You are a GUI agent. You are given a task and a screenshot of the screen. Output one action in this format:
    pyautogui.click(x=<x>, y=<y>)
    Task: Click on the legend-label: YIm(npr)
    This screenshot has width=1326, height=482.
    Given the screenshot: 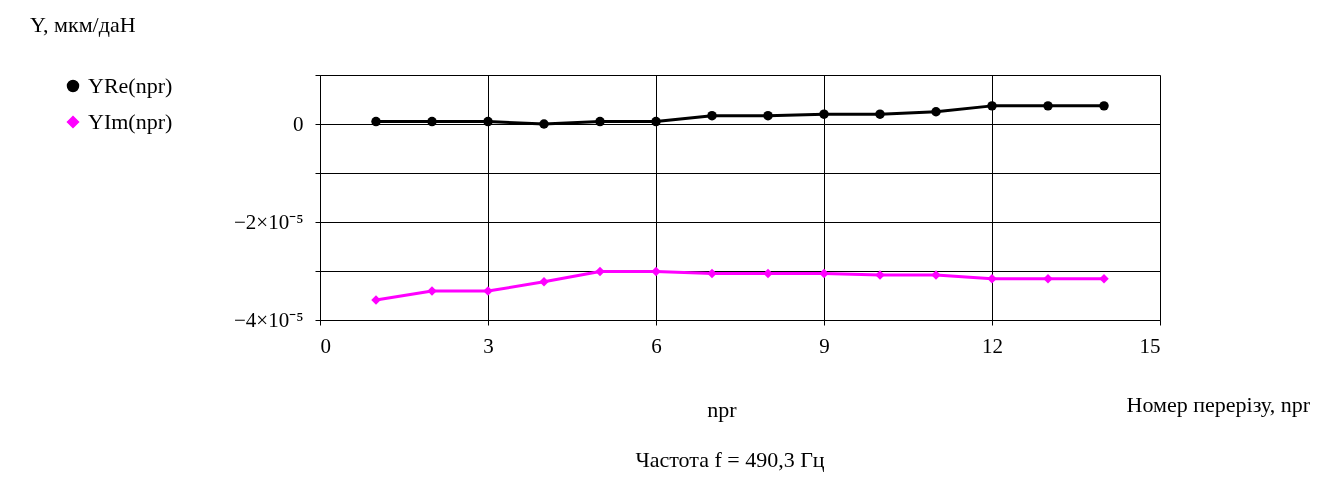 What is the action you would take?
    pyautogui.click(x=130, y=121)
    